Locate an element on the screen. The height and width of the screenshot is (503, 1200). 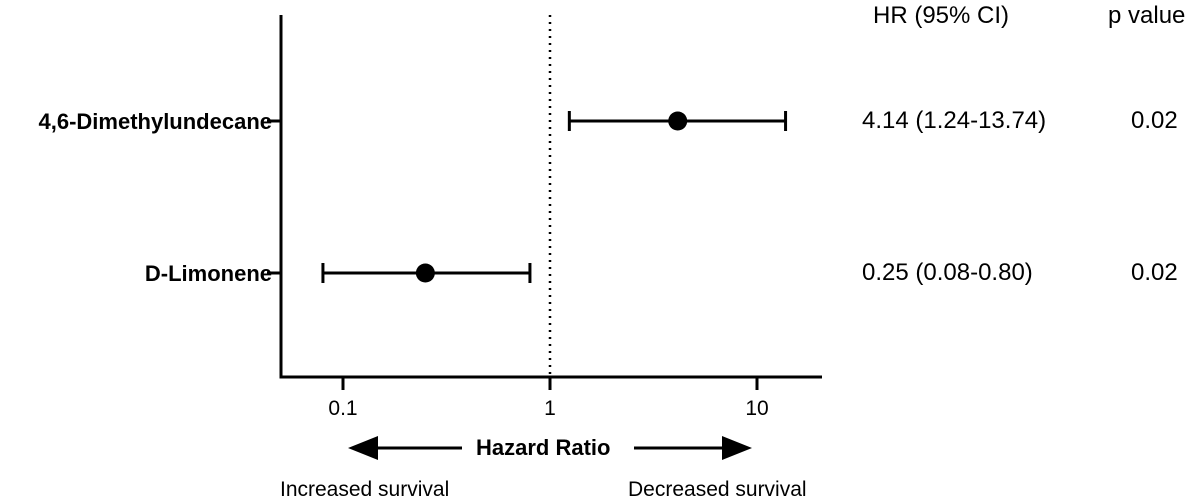
p-value-d-limonene: 0.02 is located at coordinates (1154, 272).